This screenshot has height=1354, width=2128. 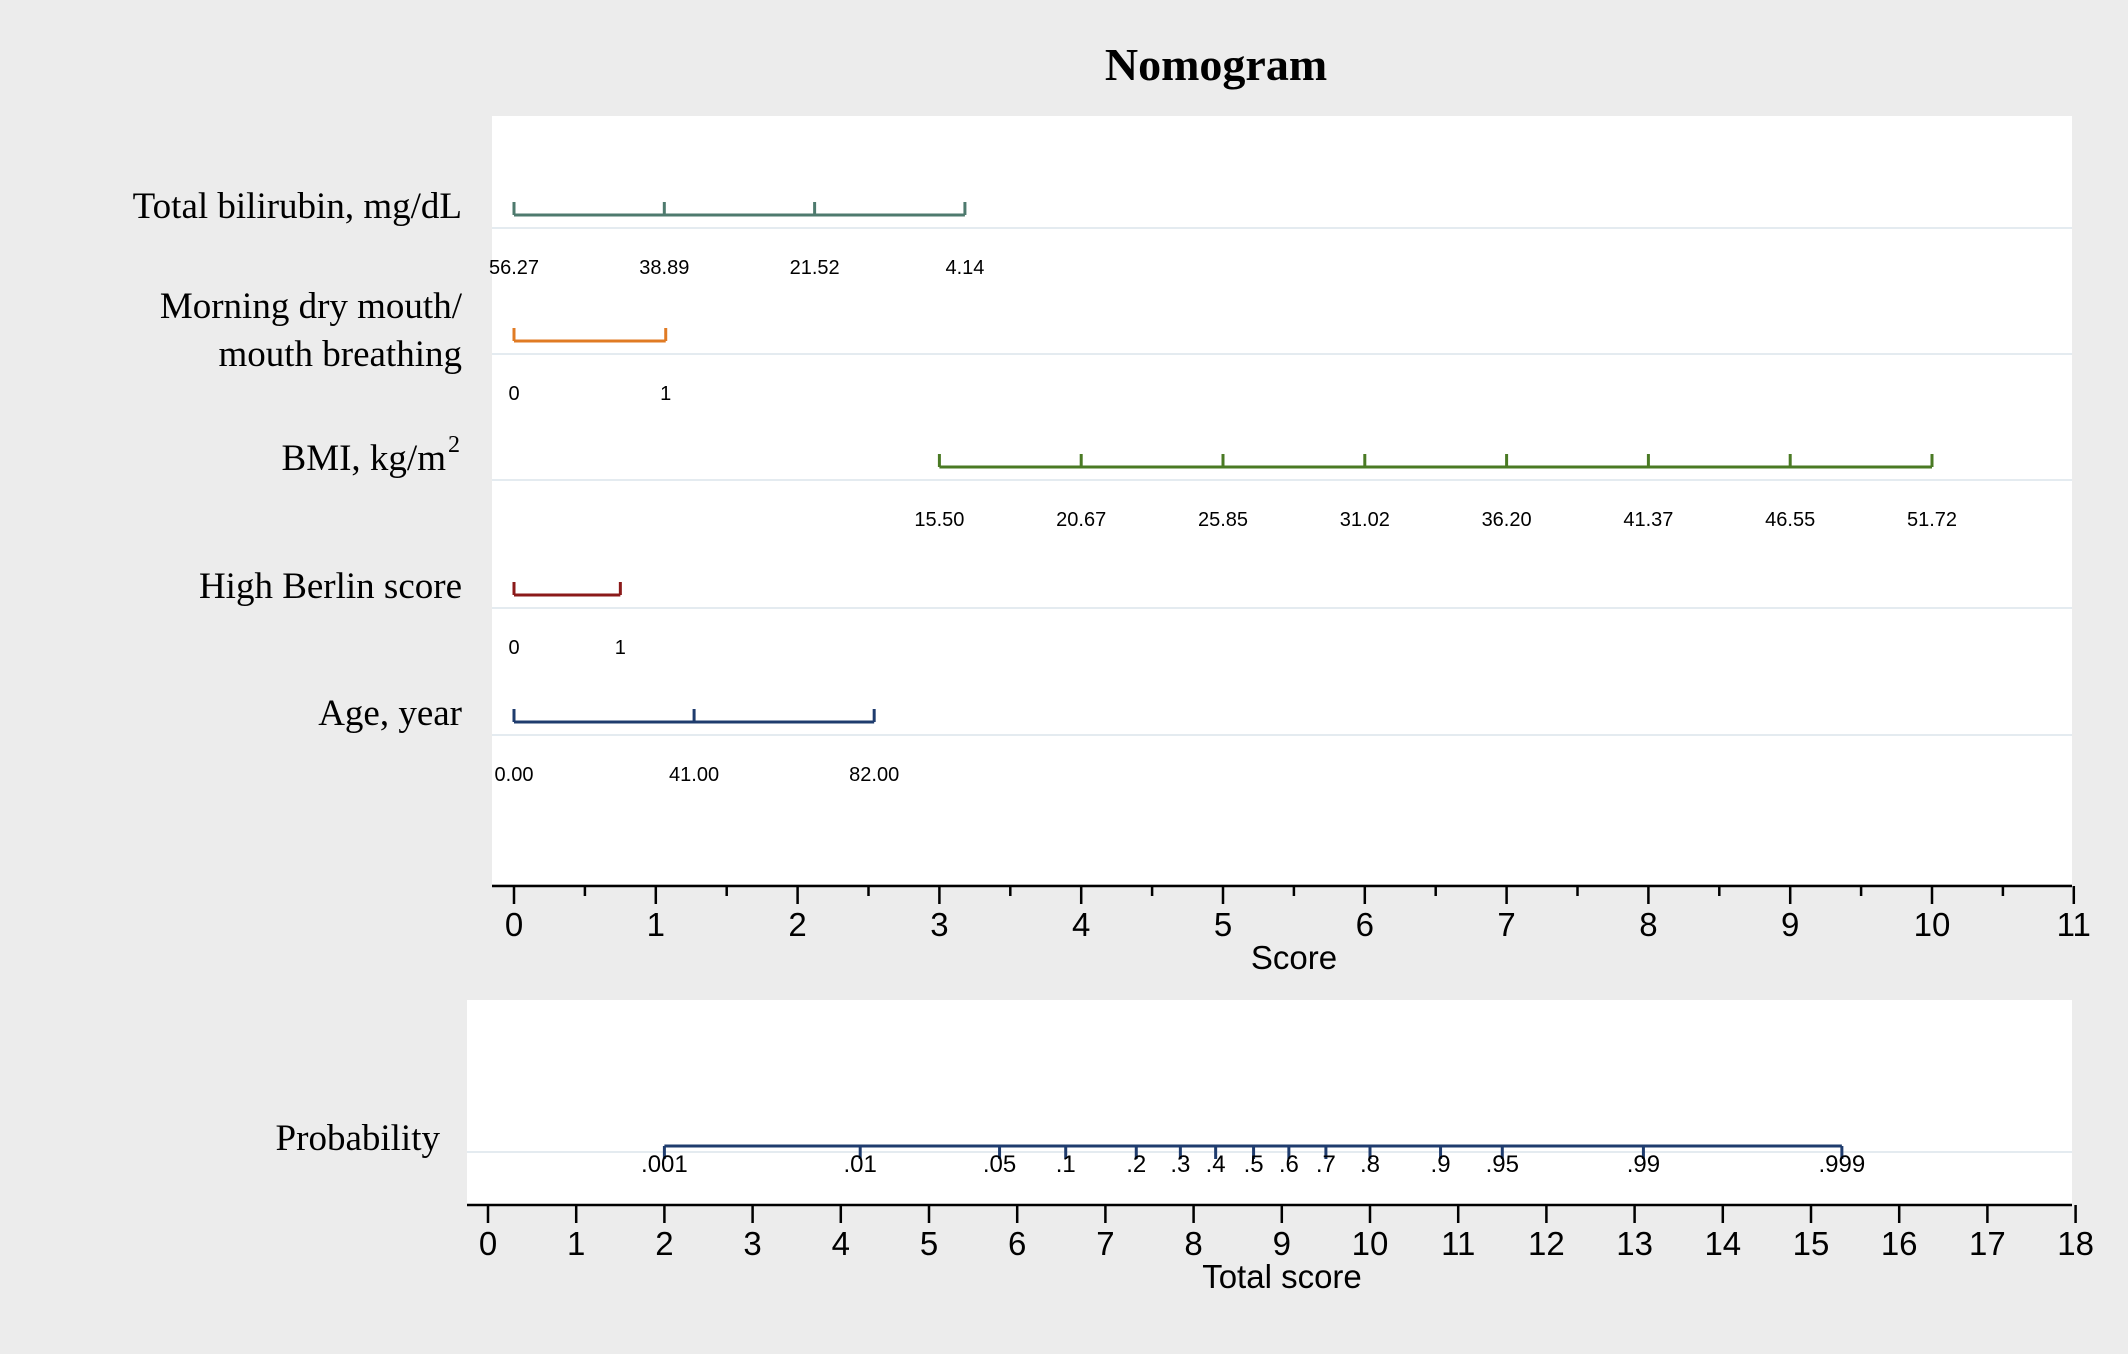 What do you see at coordinates (330, 586) in the screenshot?
I see `variable-name: High Berlin score` at bounding box center [330, 586].